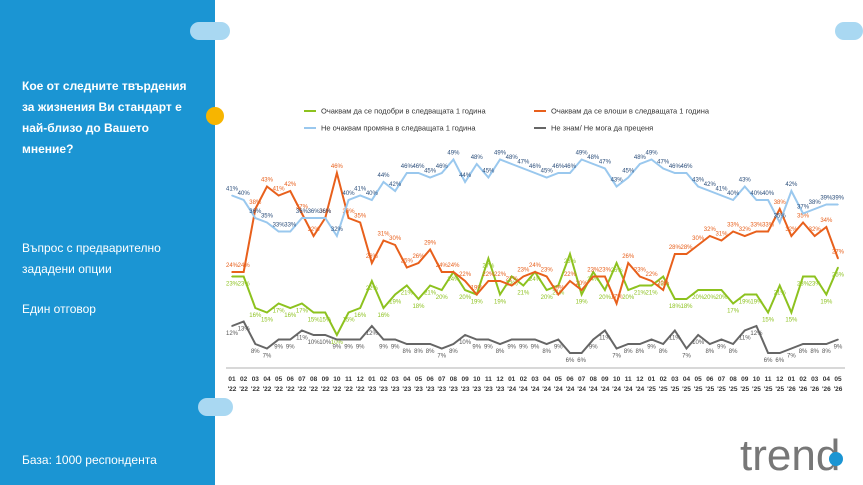 Image resolution: width=863 pixels, height=485 pixels. Describe the element at coordinates (570, 361) in the screenshot. I see `data-label: 6%` at that location.